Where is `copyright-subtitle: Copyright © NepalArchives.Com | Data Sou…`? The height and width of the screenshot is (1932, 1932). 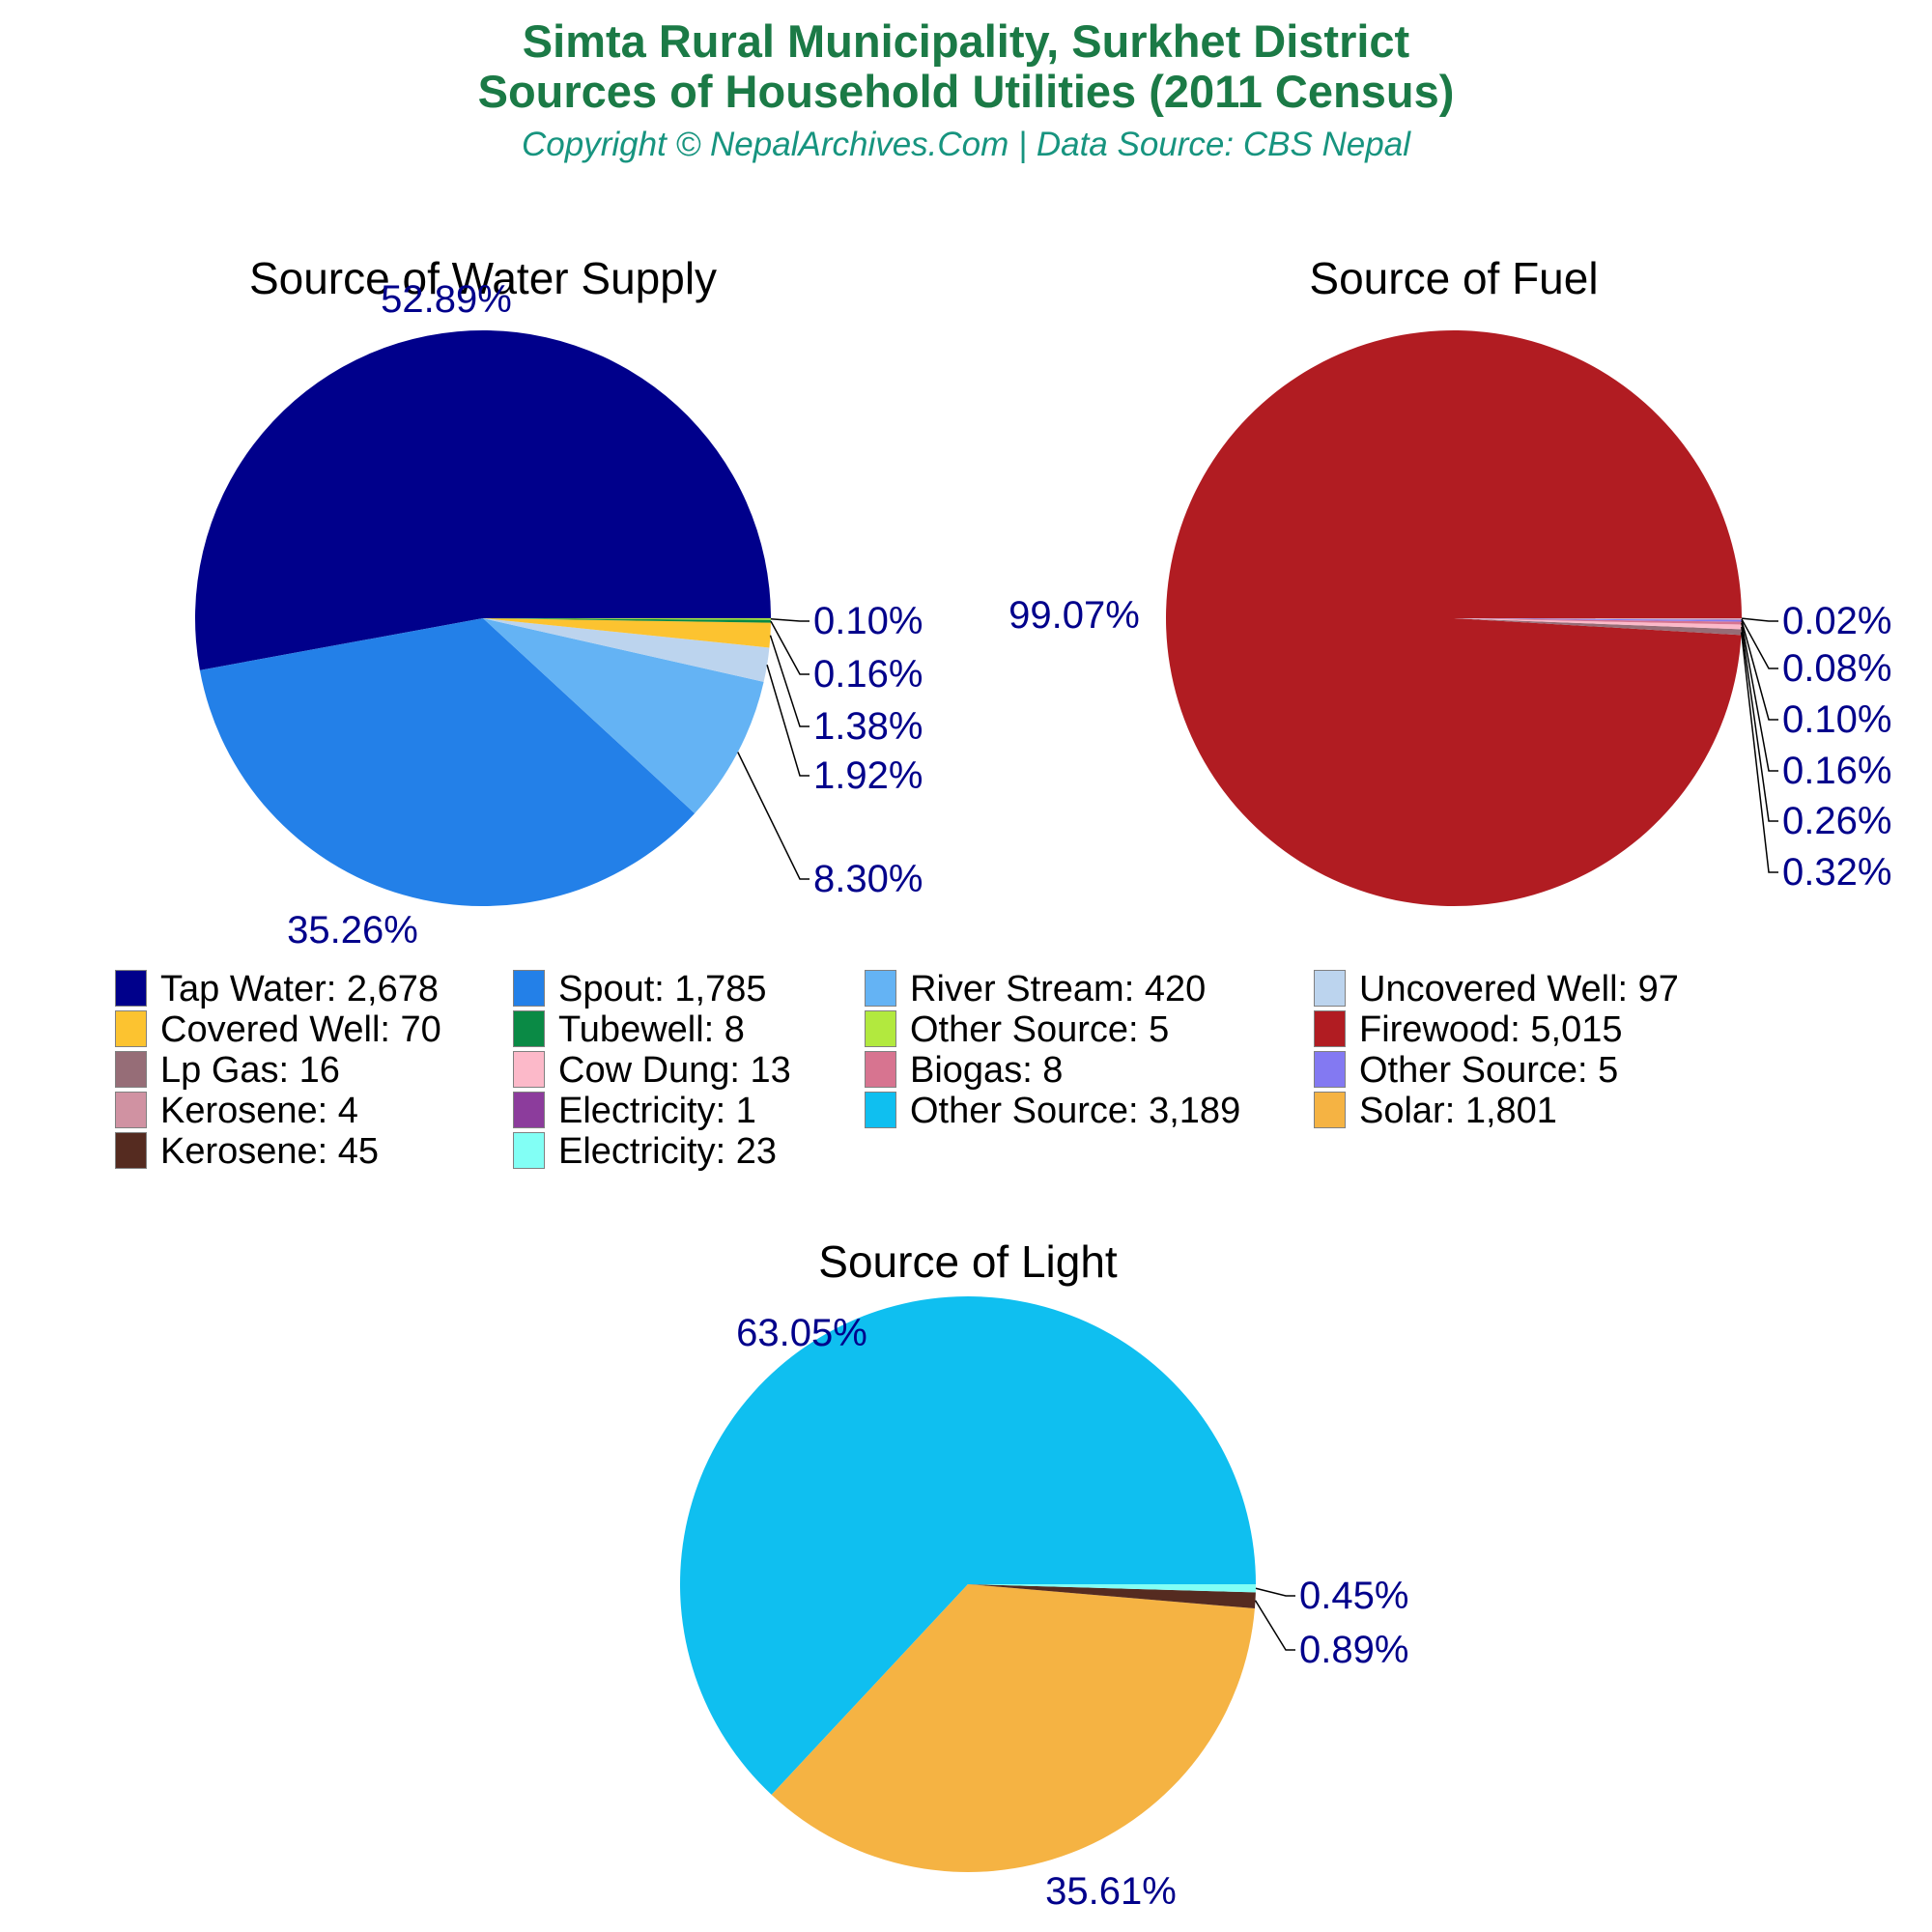
copyright-subtitle: Copyright © NepalArchives.Com | Data Sou… is located at coordinates (966, 144).